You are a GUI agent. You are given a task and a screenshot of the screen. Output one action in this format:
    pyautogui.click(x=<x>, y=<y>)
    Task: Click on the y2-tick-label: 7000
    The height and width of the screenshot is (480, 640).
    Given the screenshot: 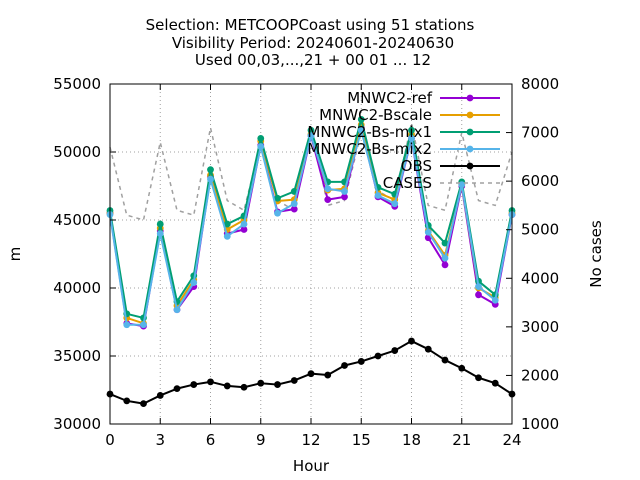 What is the action you would take?
    pyautogui.click(x=540, y=133)
    